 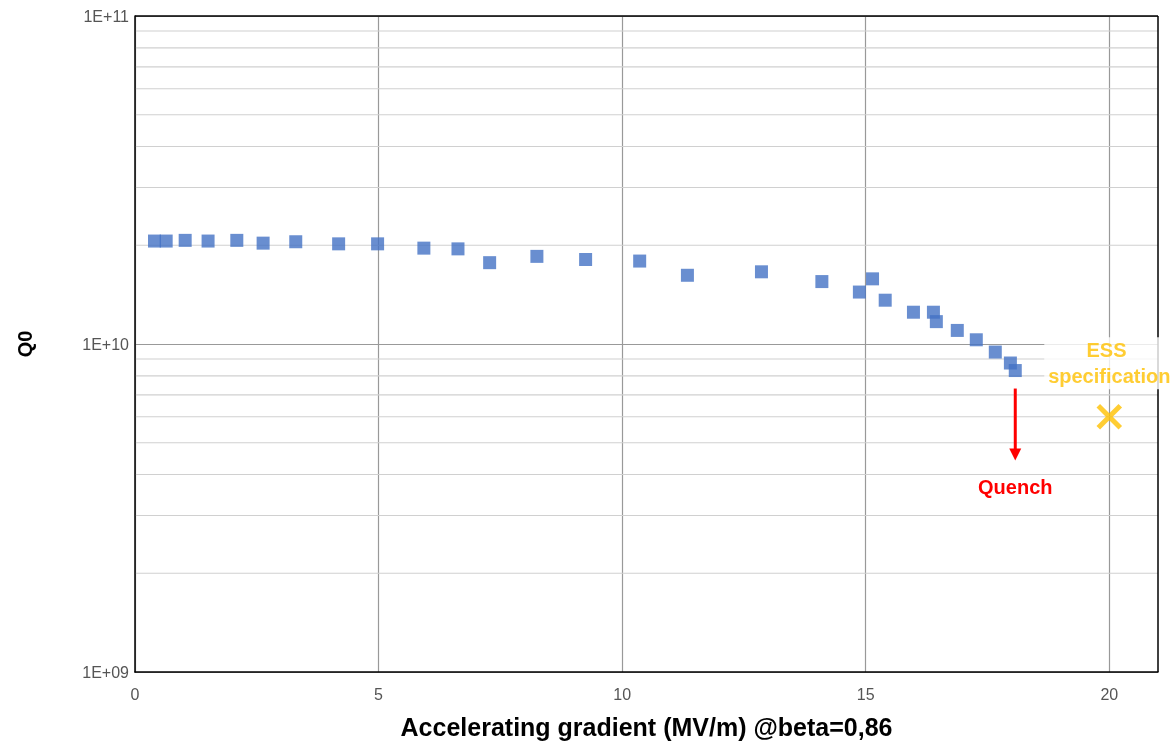 What do you see at coordinates (135, 694) in the screenshot?
I see `x-tick-label: 0` at bounding box center [135, 694].